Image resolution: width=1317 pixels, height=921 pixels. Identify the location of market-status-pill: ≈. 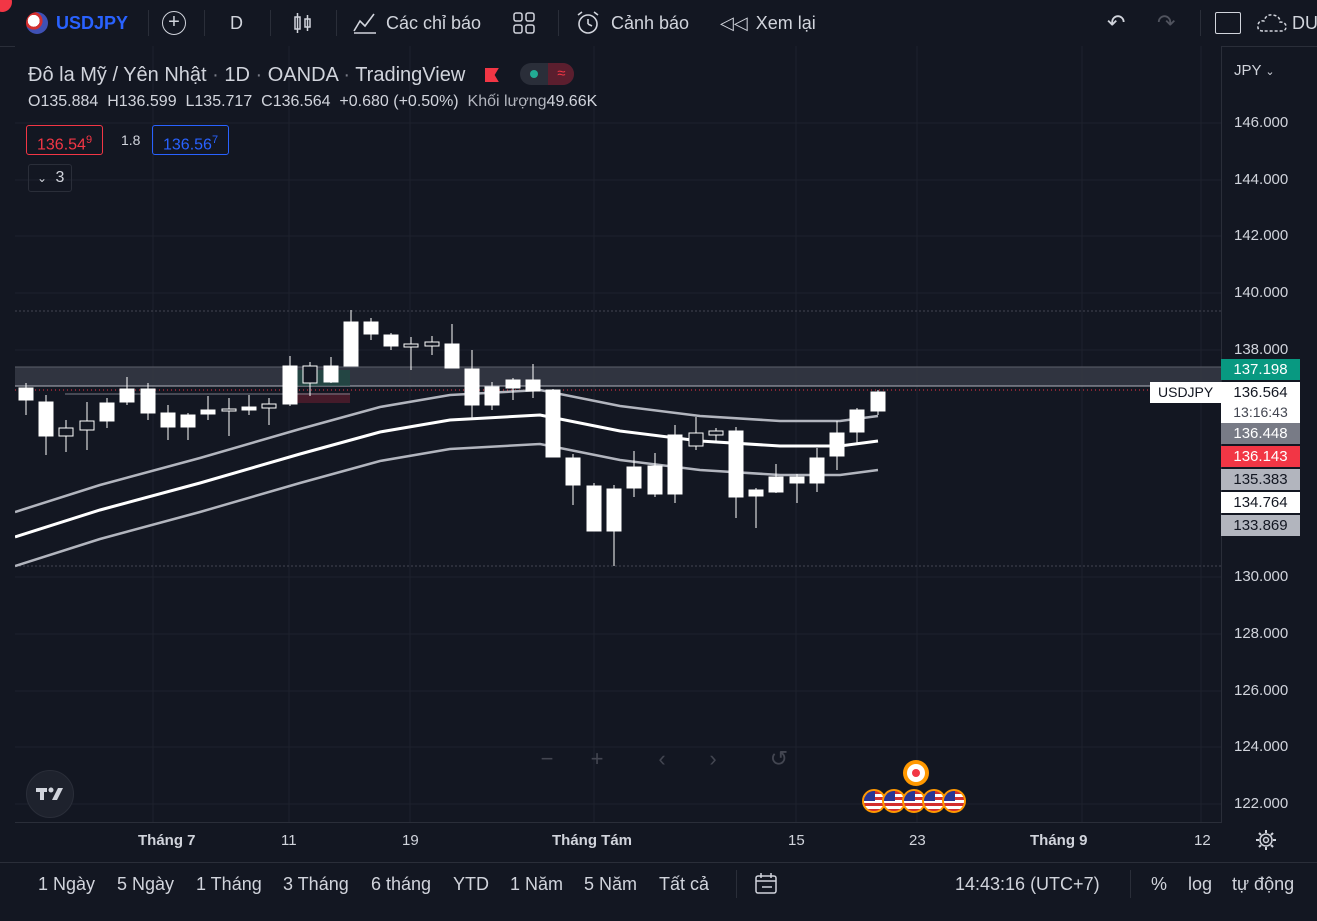
(547, 74).